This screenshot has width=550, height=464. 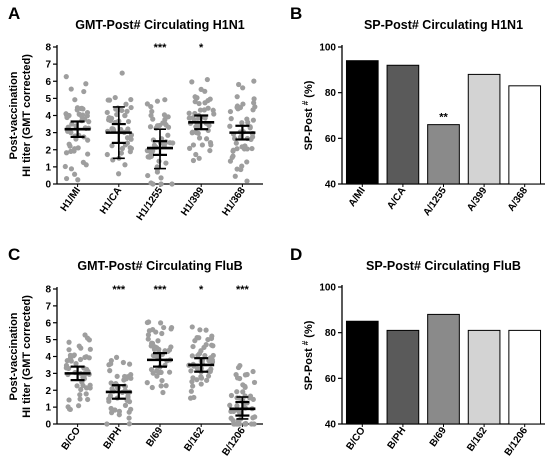 I want to click on y-tick-label: 40, so click(x=331, y=185).